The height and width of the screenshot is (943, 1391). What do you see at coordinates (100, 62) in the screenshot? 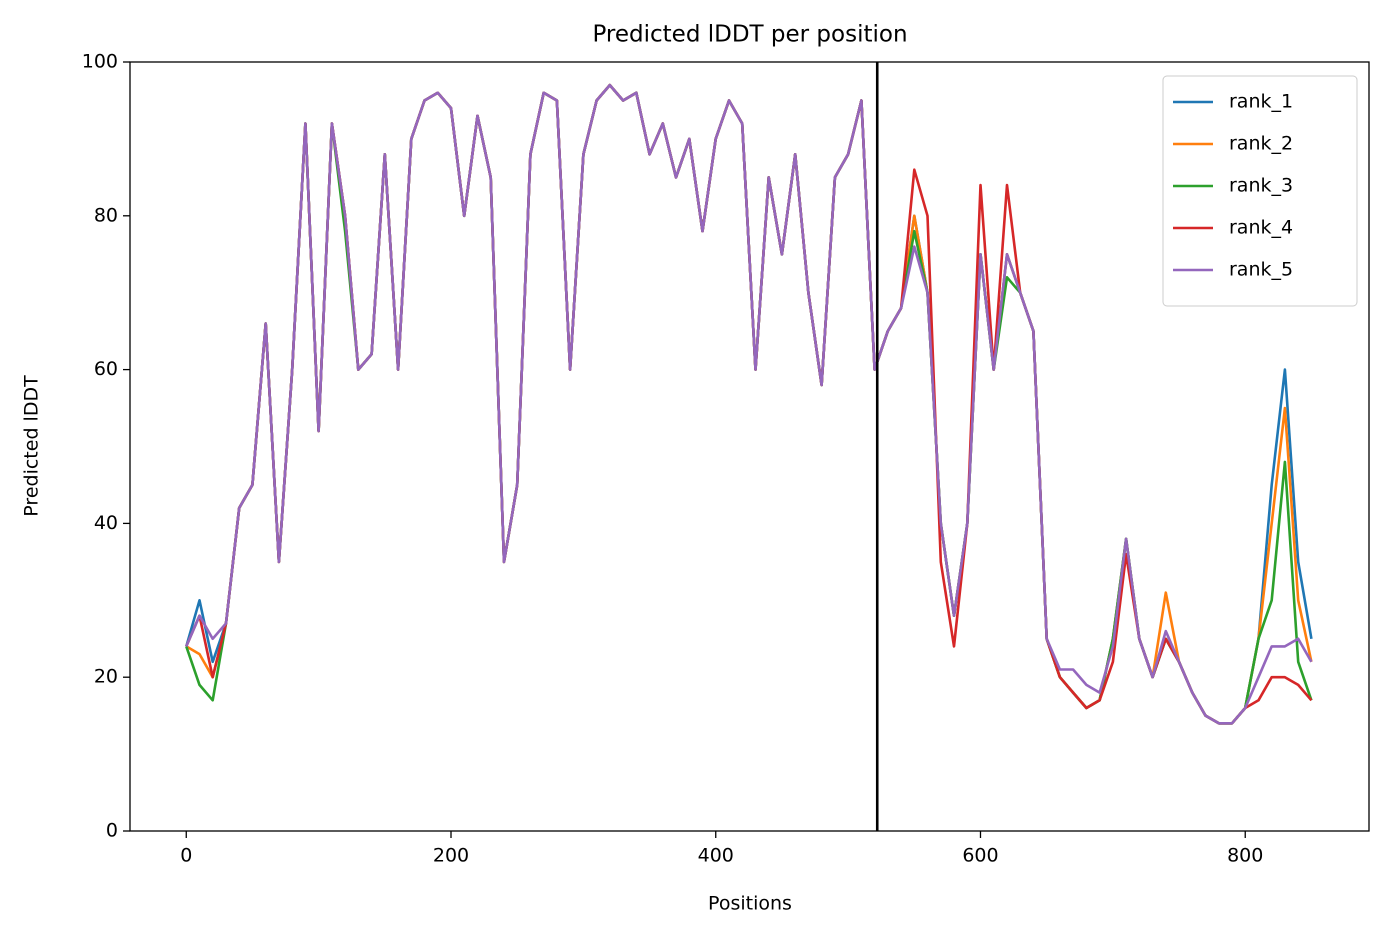
I see `y-tick-label: 100` at bounding box center [100, 62].